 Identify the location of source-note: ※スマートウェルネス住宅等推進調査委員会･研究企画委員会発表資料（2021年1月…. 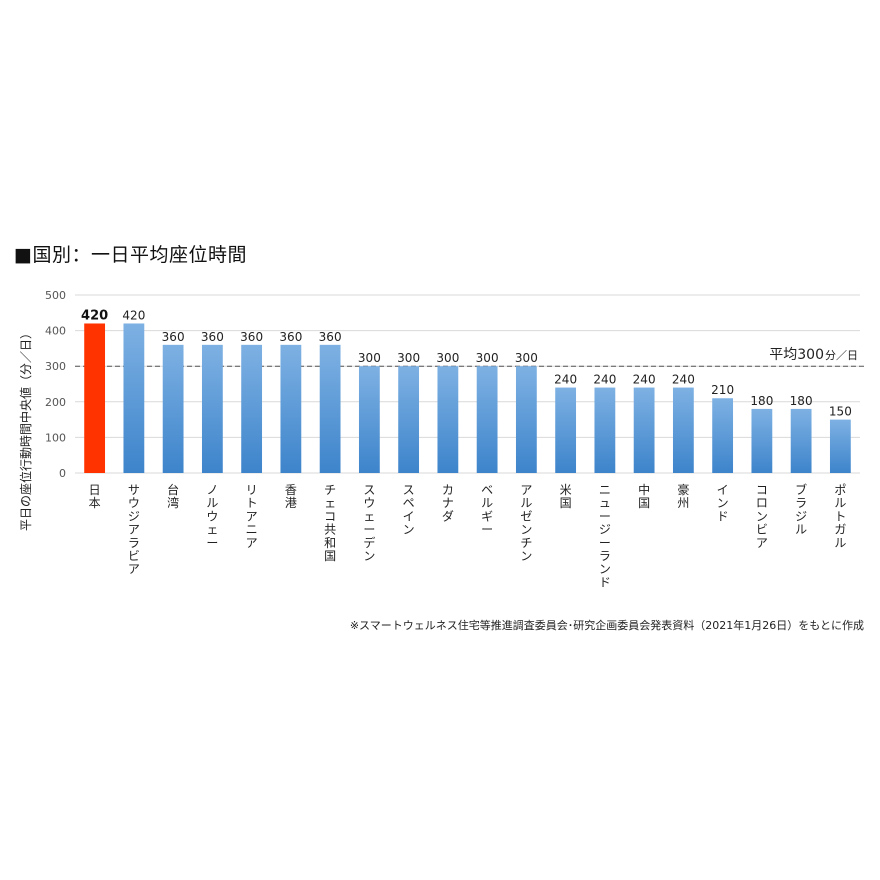
(606, 625).